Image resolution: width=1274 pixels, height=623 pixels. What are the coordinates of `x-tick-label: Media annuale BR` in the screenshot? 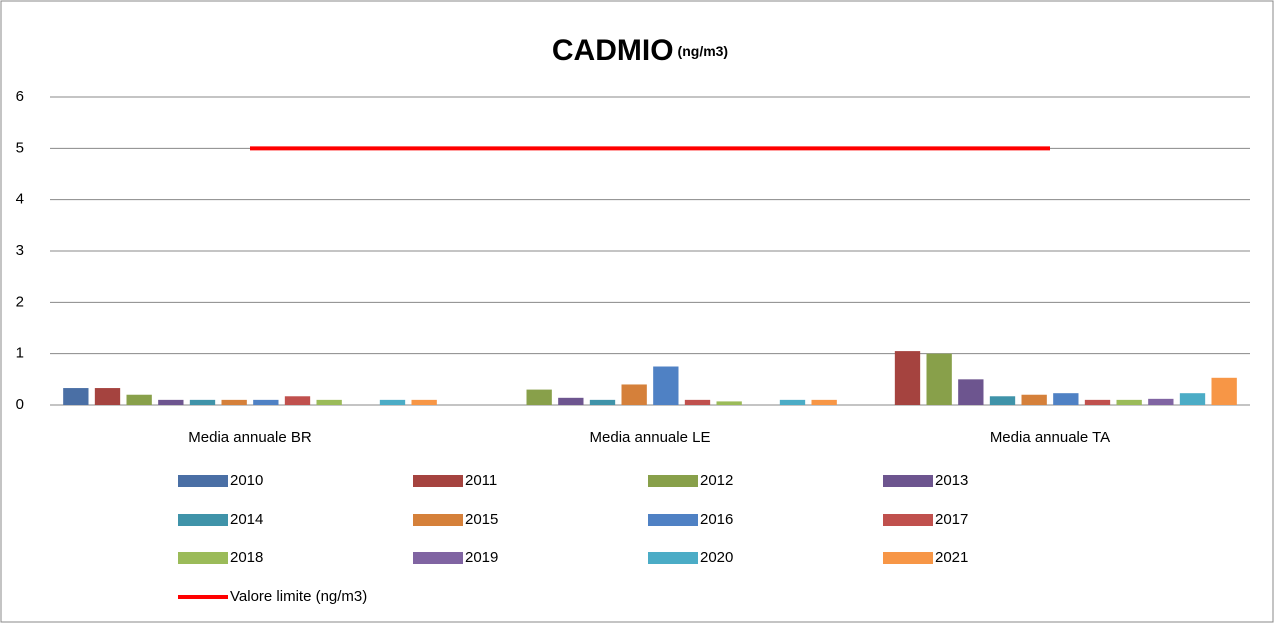 It's located at (250, 437).